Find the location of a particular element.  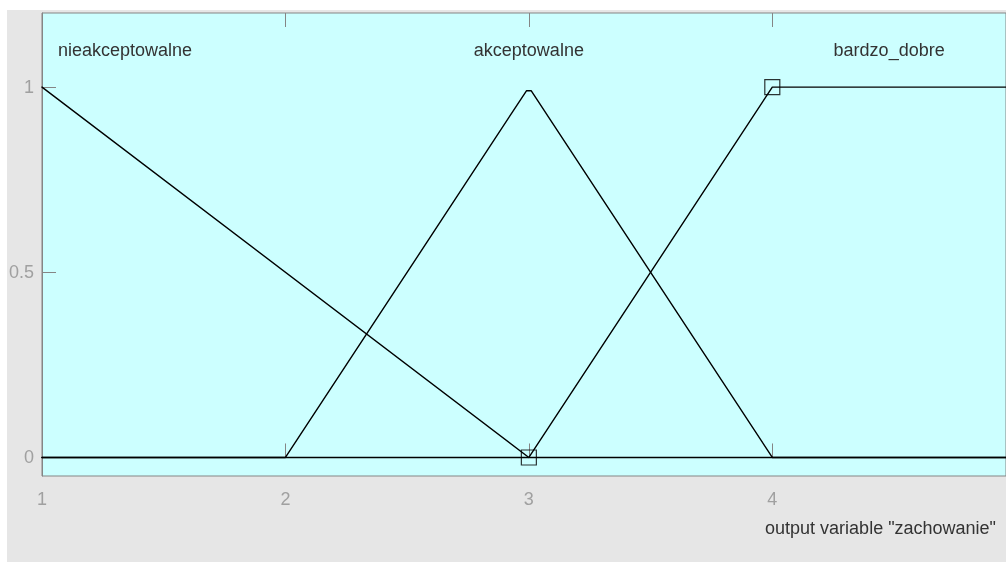

x-axis-title: output variable "zachowanie" is located at coordinates (880, 528).